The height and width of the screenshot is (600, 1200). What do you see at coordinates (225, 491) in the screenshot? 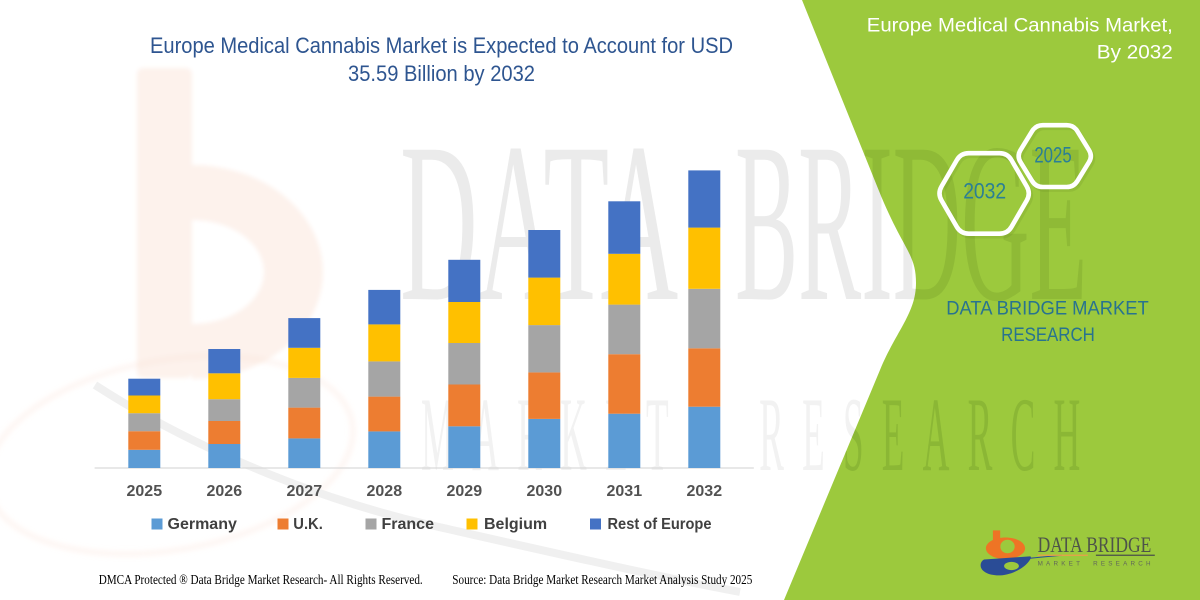
I see `svg-text: 2026` at bounding box center [225, 491].